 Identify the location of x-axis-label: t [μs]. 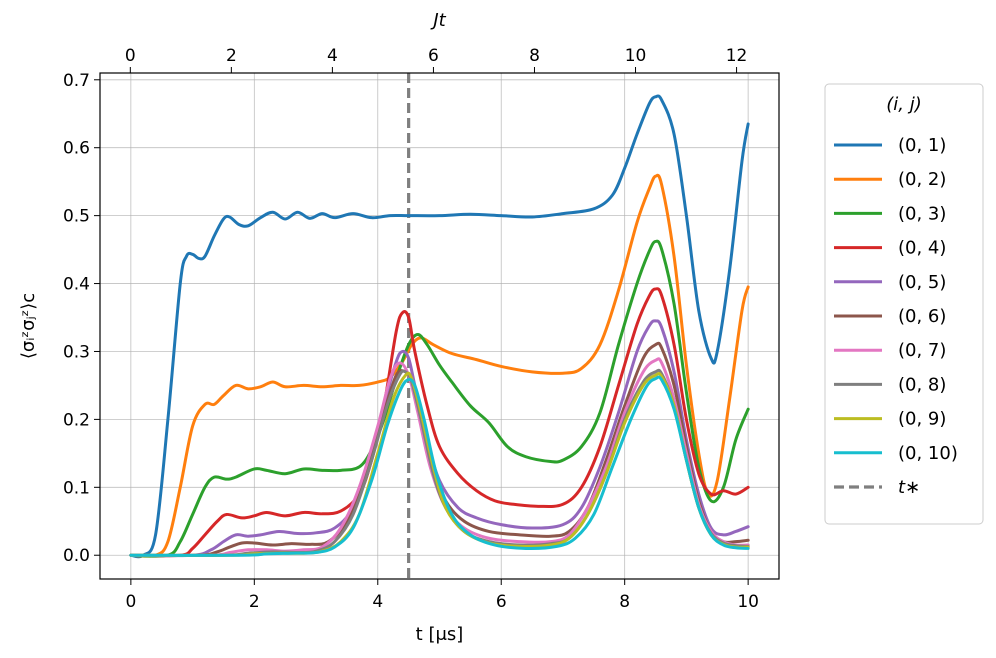
(440, 634).